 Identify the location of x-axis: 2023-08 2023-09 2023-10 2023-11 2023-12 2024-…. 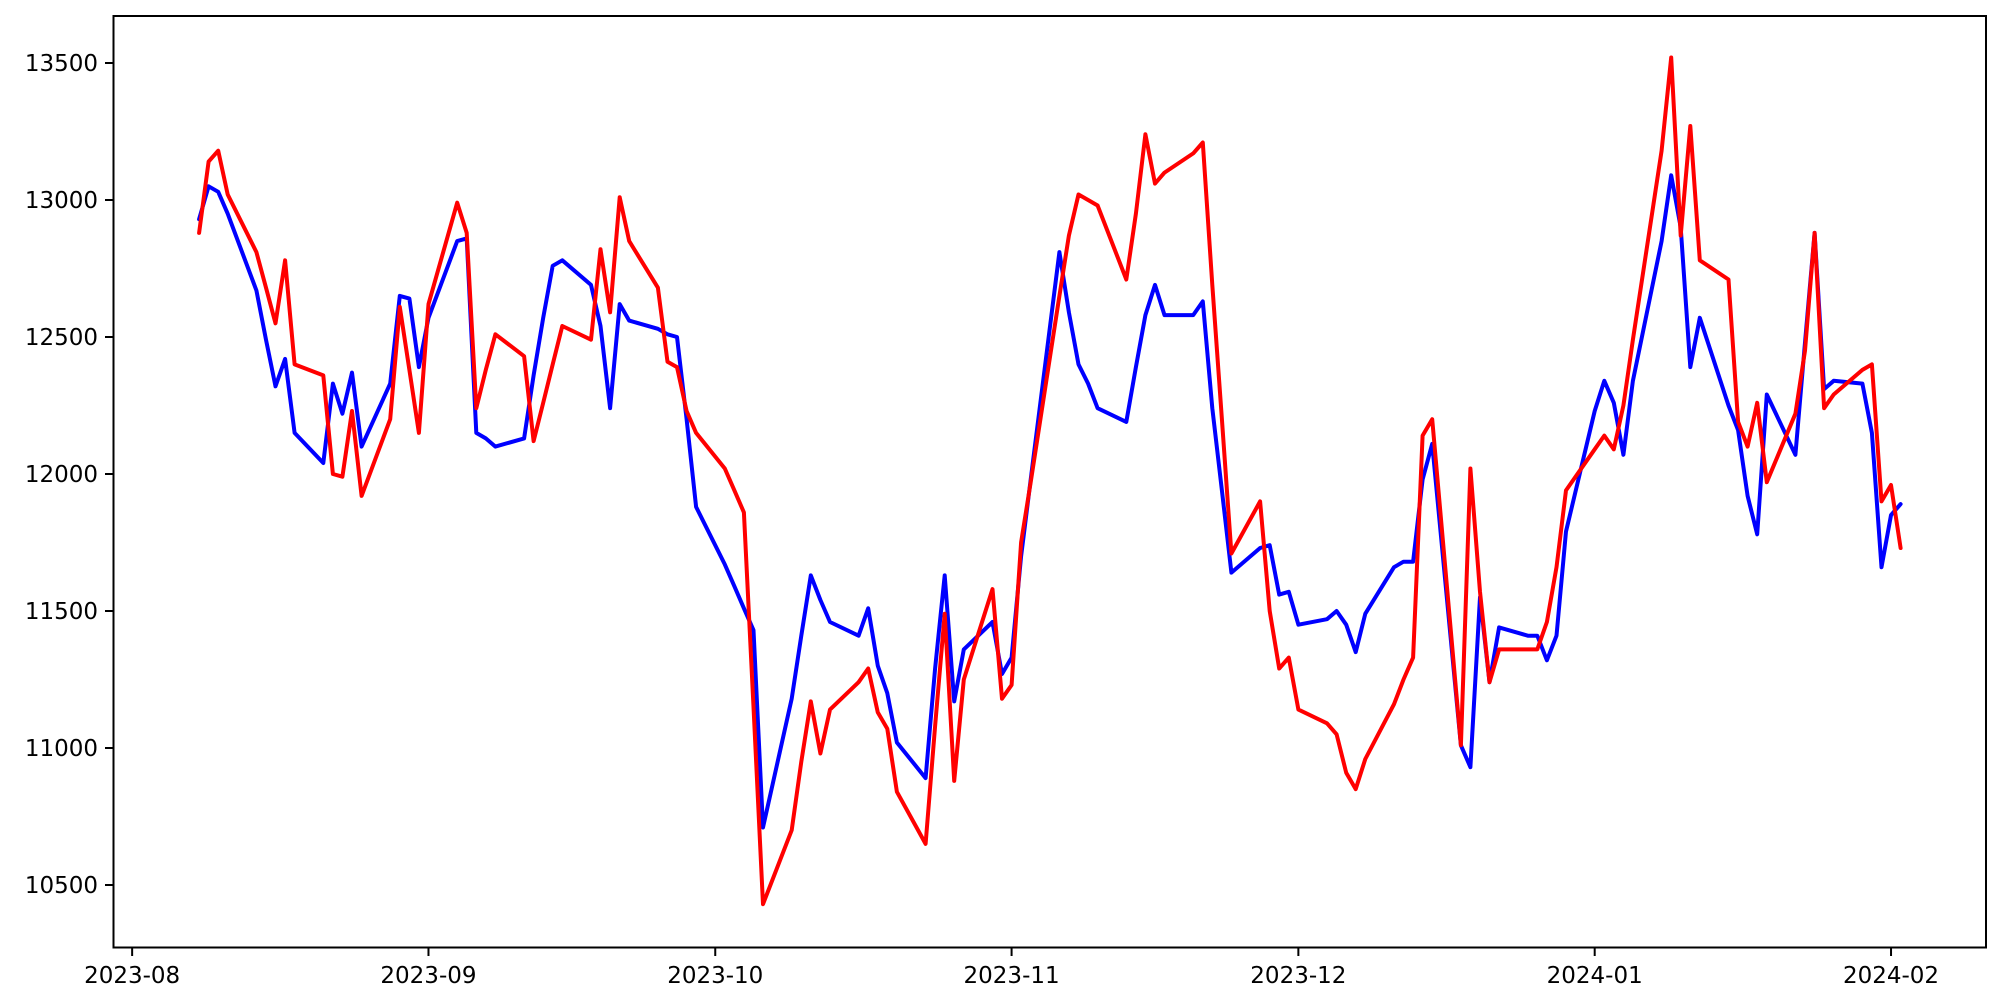
(1011, 968).